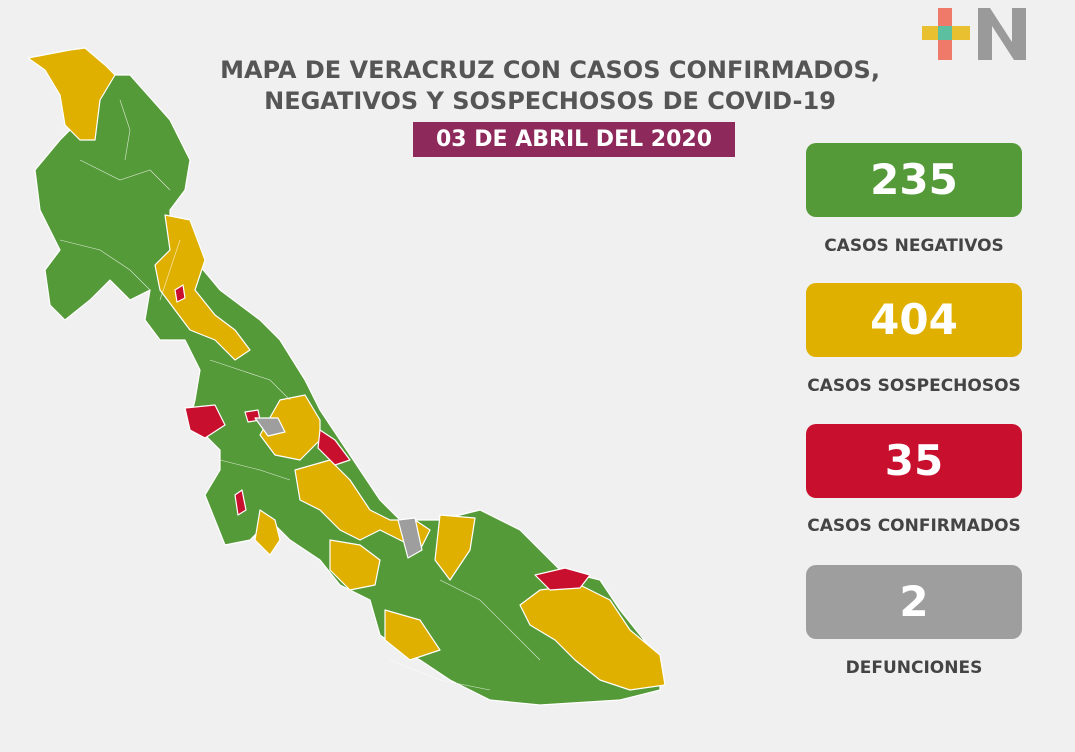 Image resolution: width=1075 pixels, height=752 pixels. Describe the element at coordinates (914, 180) in the screenshot. I see `negative-cases-box: 235` at that location.